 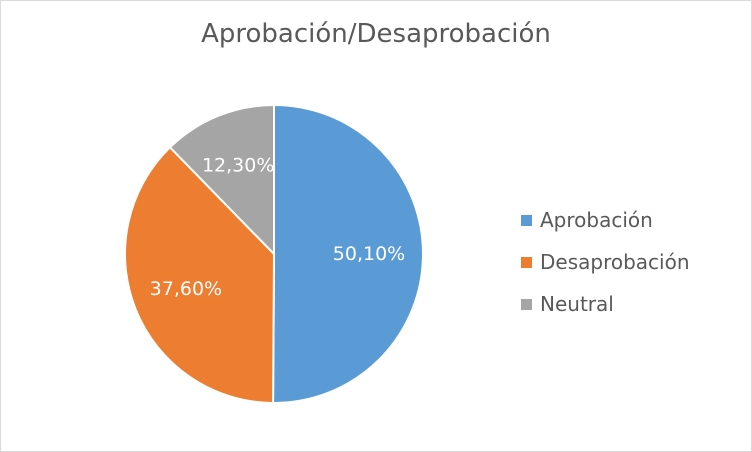 What do you see at coordinates (278, 228) in the screenshot?
I see `pie-data-labels: 50,10% 37,60% 12,30%` at bounding box center [278, 228].